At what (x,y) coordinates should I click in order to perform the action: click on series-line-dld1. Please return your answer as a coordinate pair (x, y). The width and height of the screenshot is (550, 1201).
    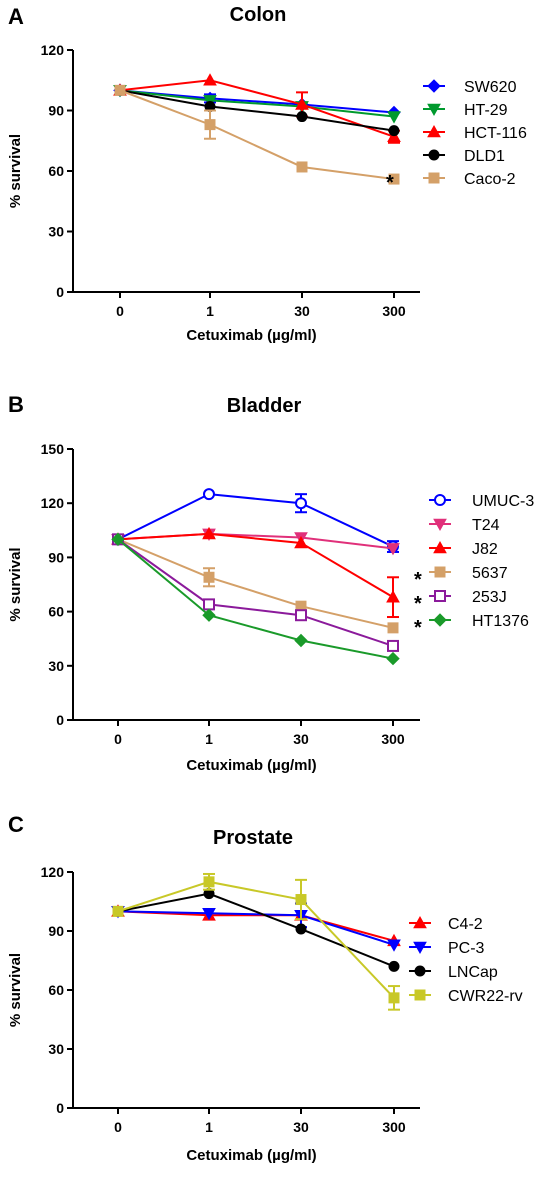
    Looking at the image, I should click on (257, 110).